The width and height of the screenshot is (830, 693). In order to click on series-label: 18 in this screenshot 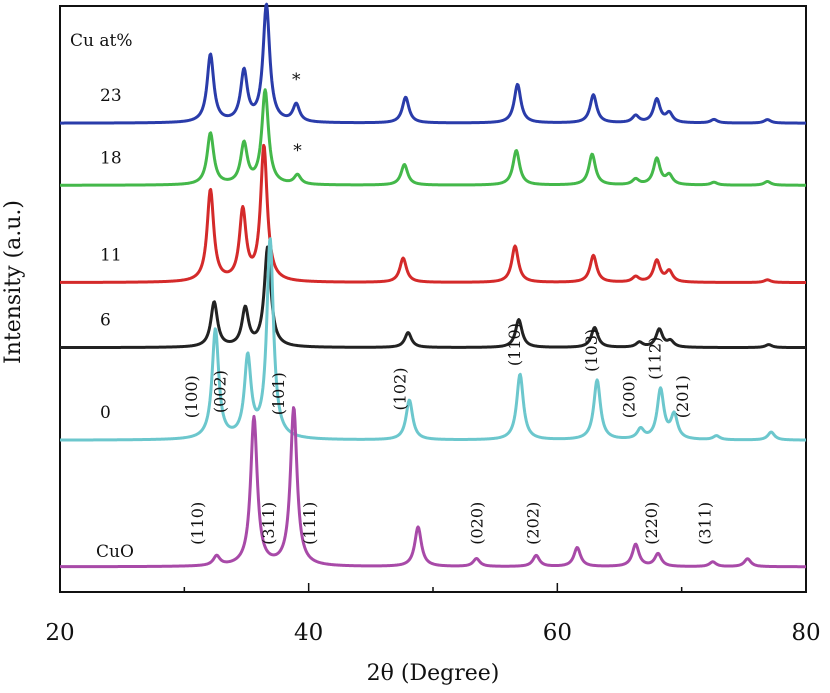, I will do `click(111, 158)`.